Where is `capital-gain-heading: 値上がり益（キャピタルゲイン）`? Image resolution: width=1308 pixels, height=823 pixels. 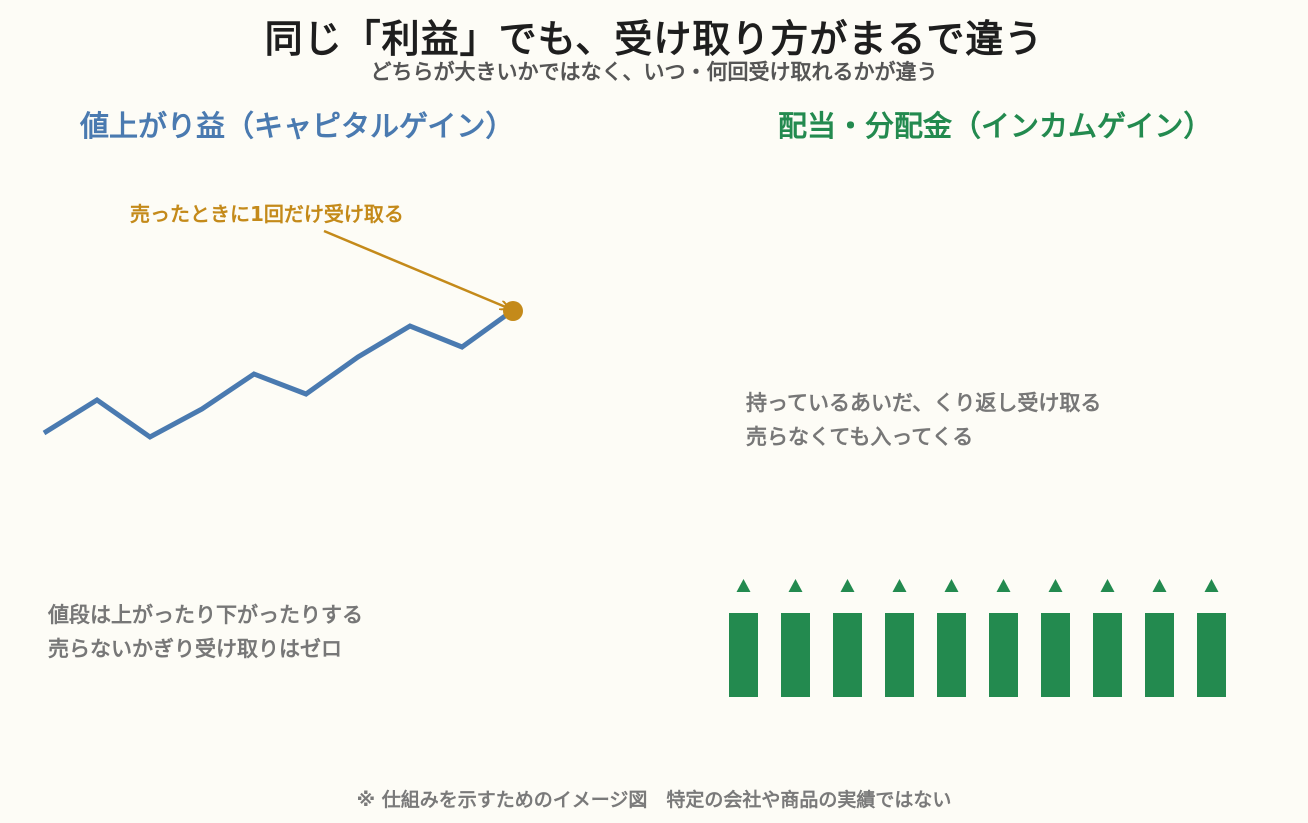 capital-gain-heading: 値上がり益（キャピタルゲイン） is located at coordinates (297, 126).